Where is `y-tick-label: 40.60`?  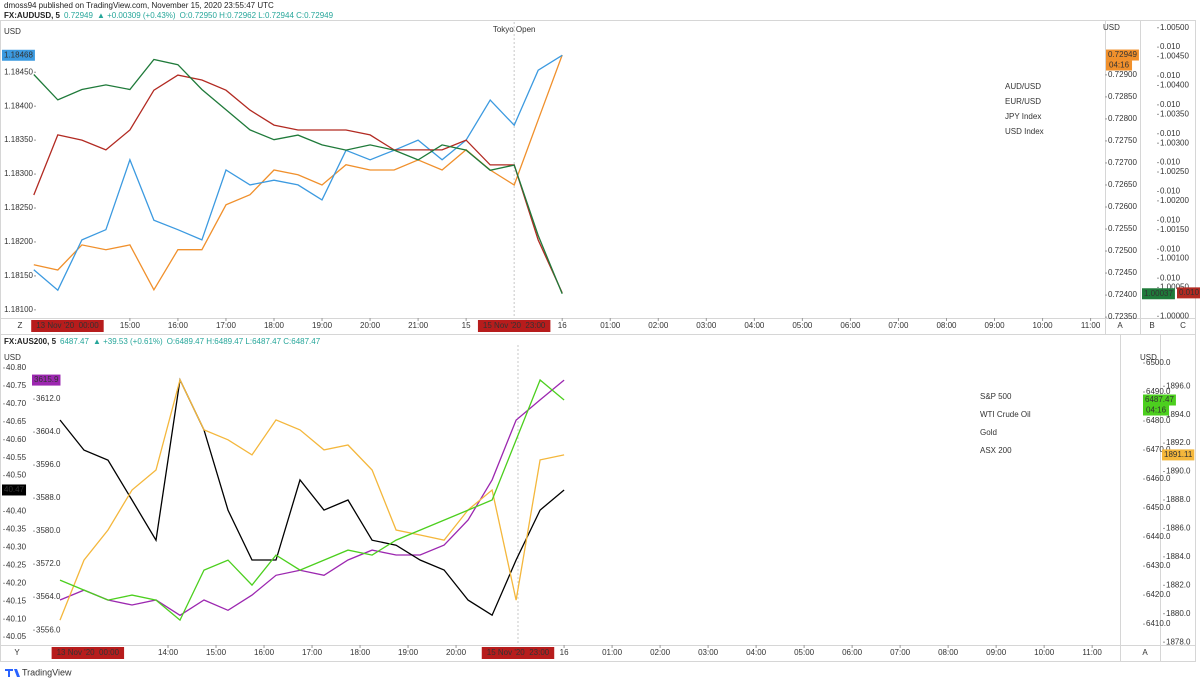
y-tick-label: 40.60 is located at coordinates (16, 439).